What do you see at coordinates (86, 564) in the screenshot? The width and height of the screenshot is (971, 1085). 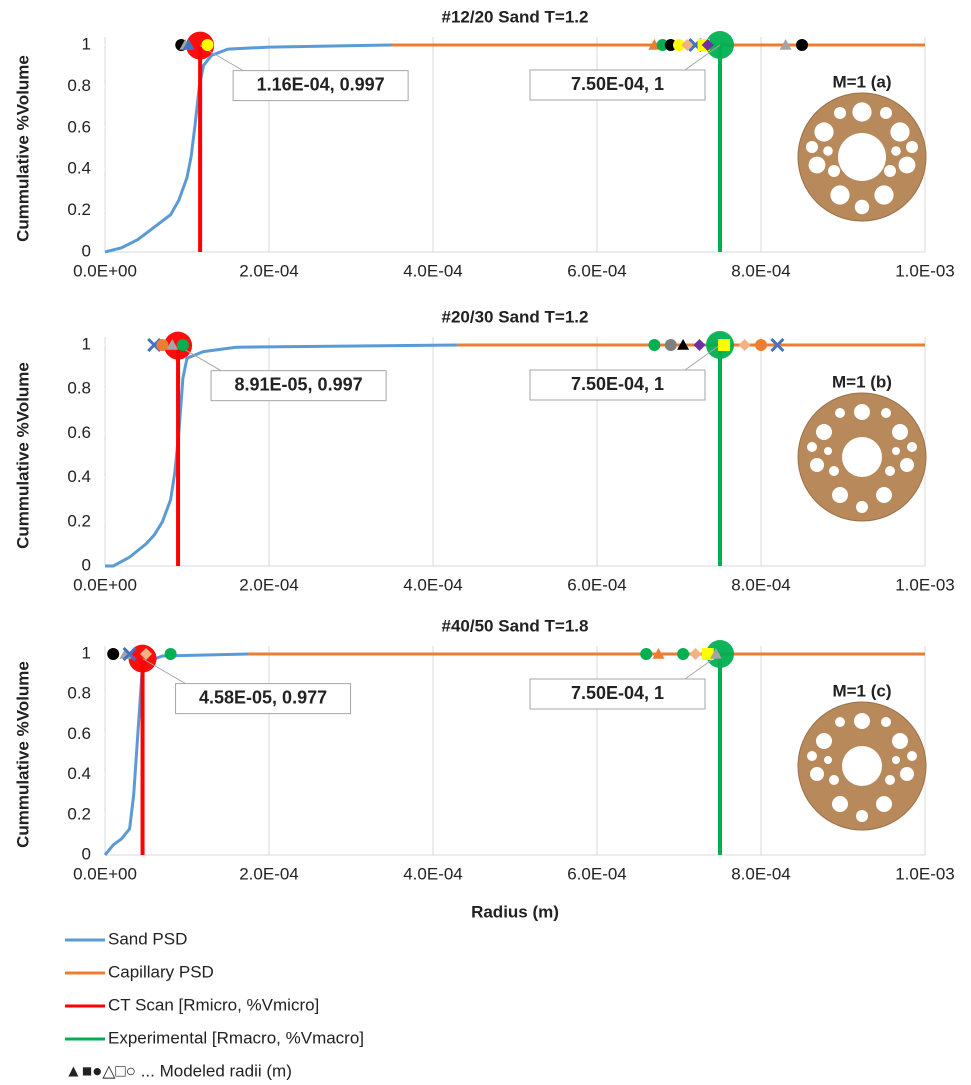 I see `y-tick-label: 0` at bounding box center [86, 564].